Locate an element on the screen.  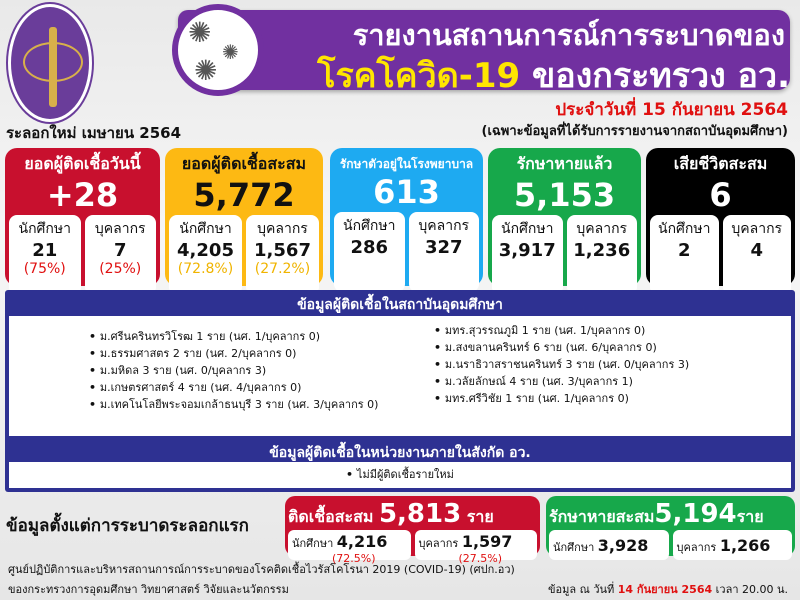
list-item: มทร.สุวรรณภูมิ 1 ราย (นศ. 1/บุคลากร 0) is located at coordinates (561, 330).